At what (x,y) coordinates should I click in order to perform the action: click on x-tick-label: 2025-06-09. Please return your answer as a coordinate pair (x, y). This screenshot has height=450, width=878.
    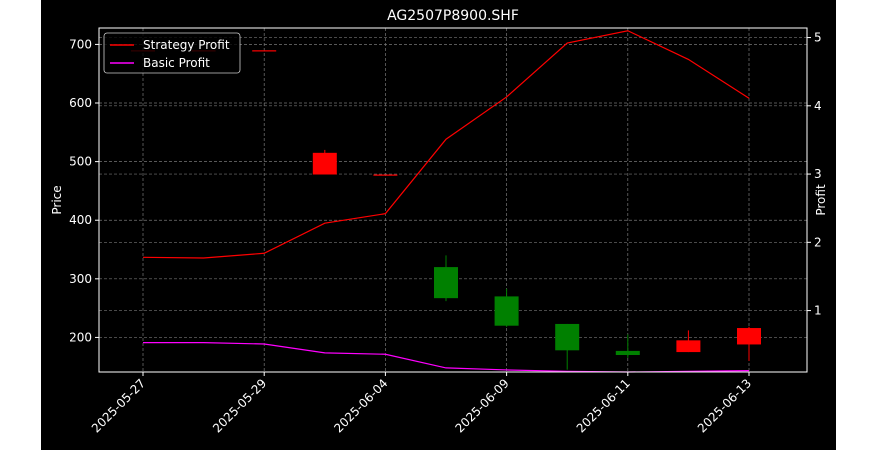
    Looking at the image, I should click on (482, 405).